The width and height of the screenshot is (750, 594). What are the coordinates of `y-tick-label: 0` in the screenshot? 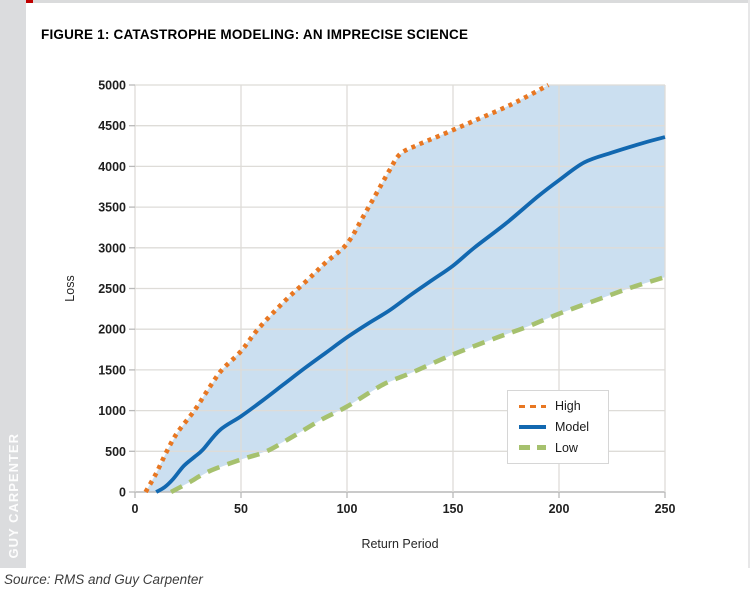 It's located at (122, 493).